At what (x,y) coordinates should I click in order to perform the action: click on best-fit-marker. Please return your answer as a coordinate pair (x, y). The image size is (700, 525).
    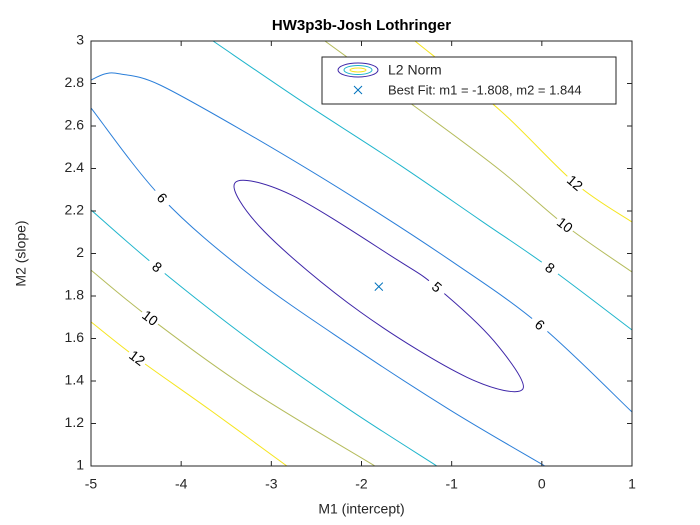
    Looking at the image, I should click on (379, 287).